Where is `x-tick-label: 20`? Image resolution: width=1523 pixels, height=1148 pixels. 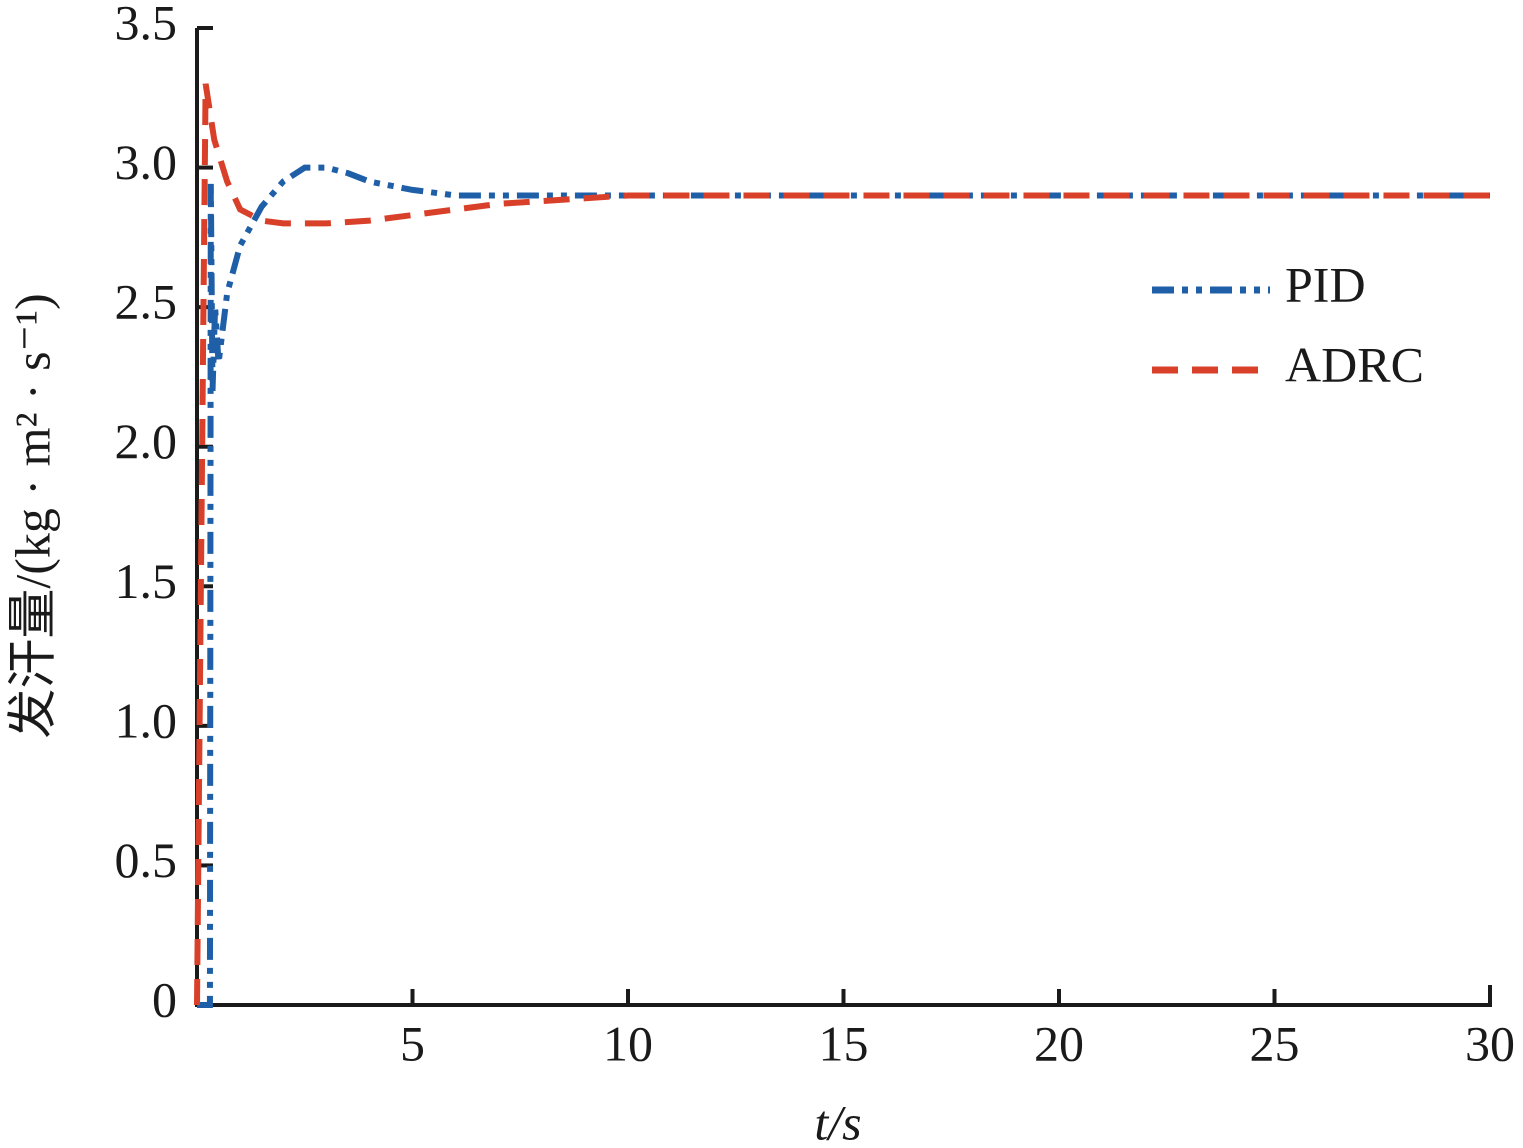 x-tick-label: 20 is located at coordinates (1059, 1043).